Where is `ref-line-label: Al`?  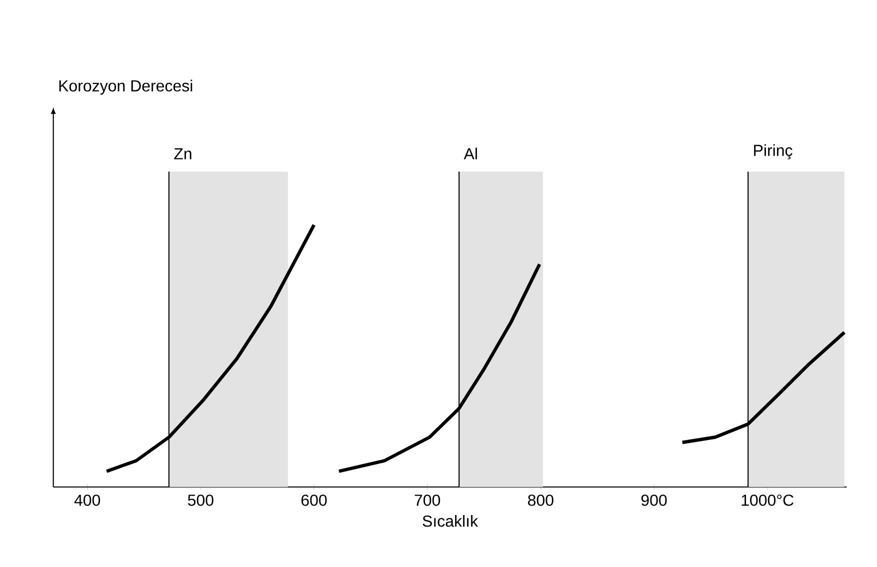 ref-line-label: Al is located at coordinates (470, 154).